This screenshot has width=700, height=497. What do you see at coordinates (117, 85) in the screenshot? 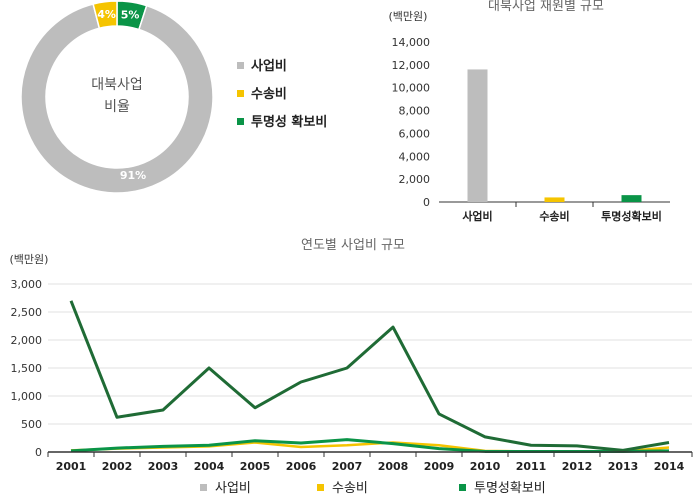
I see `donut-center-label-line1: 대북사업` at bounding box center [117, 85].